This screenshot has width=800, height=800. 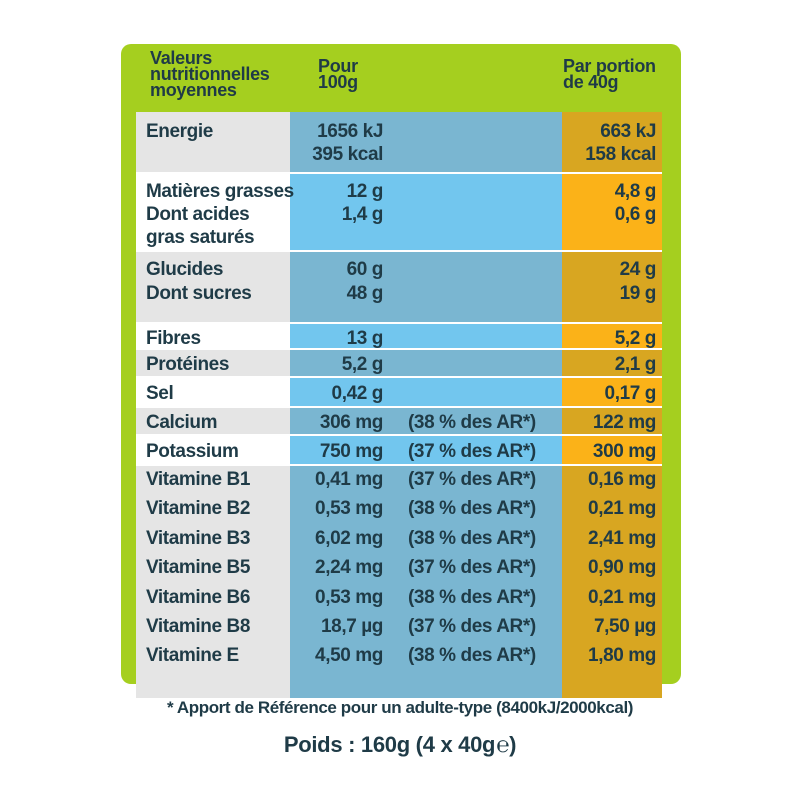 I want to click on header-per-portion: Par portion de 40g, so click(x=609, y=74).